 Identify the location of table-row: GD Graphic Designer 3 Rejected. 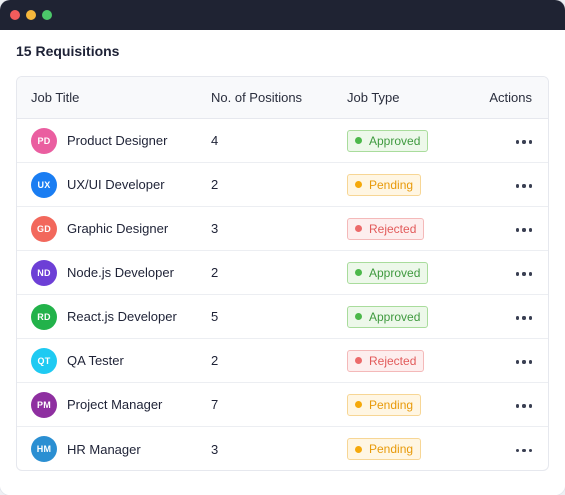
(282, 229).